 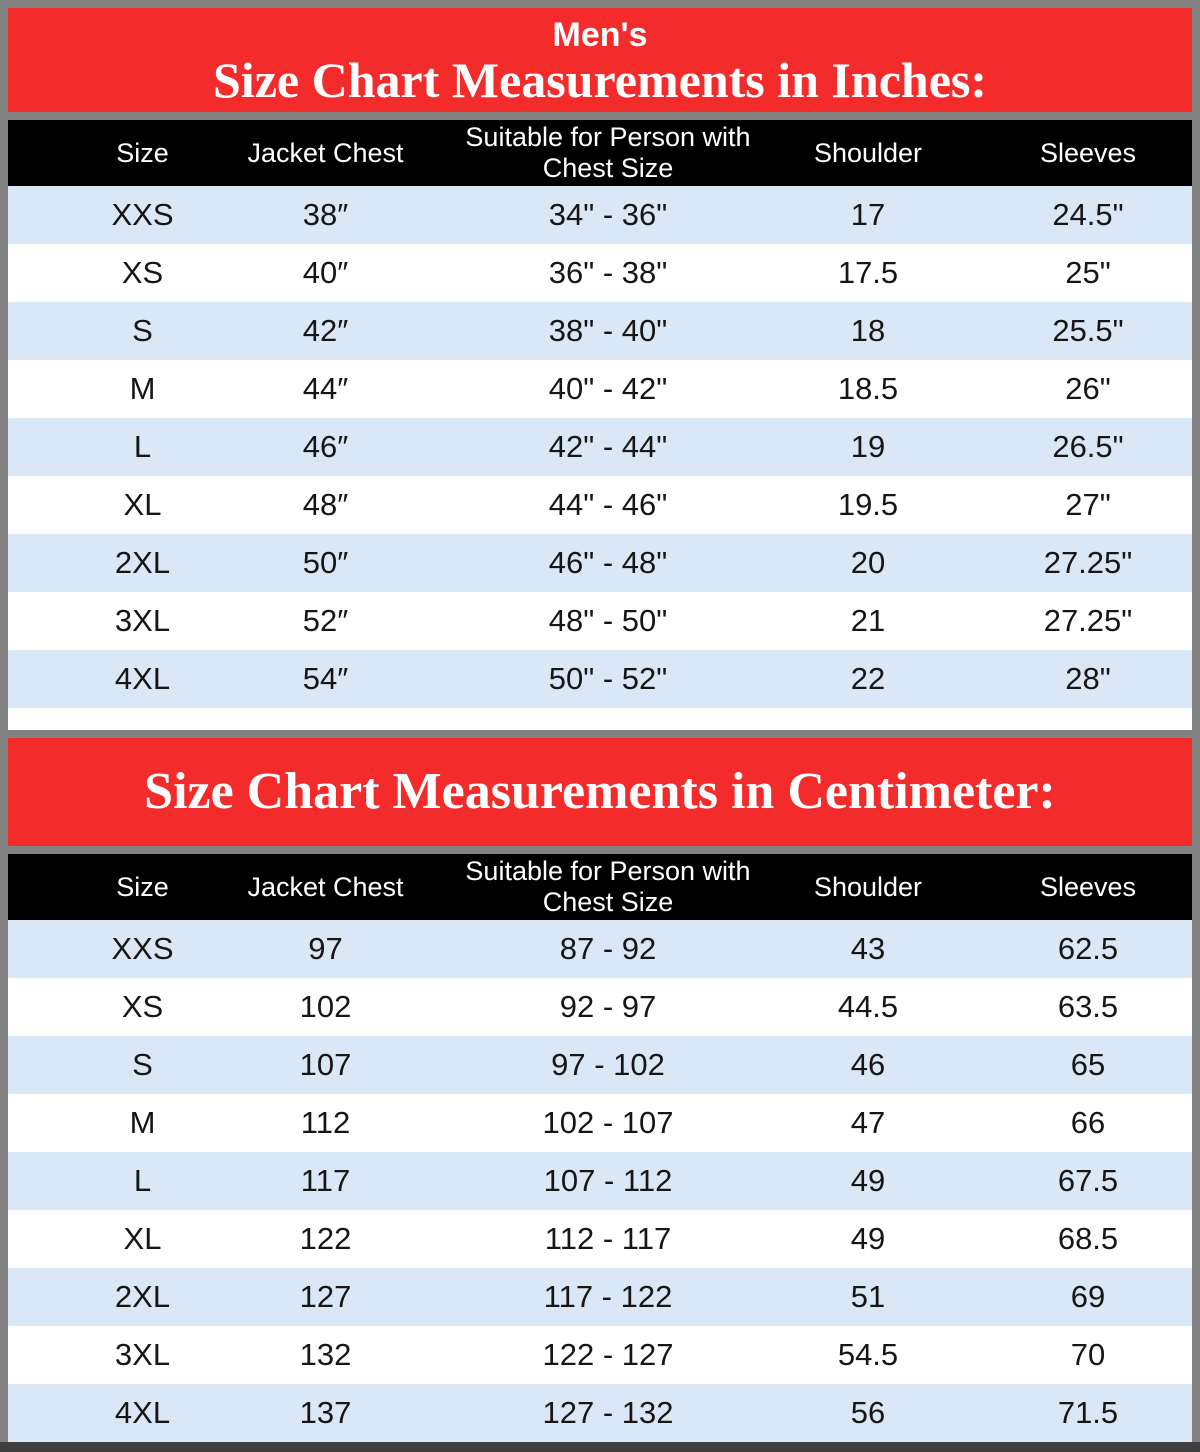 I want to click on inches-banner-subtitle: Men's, so click(x=600, y=35).